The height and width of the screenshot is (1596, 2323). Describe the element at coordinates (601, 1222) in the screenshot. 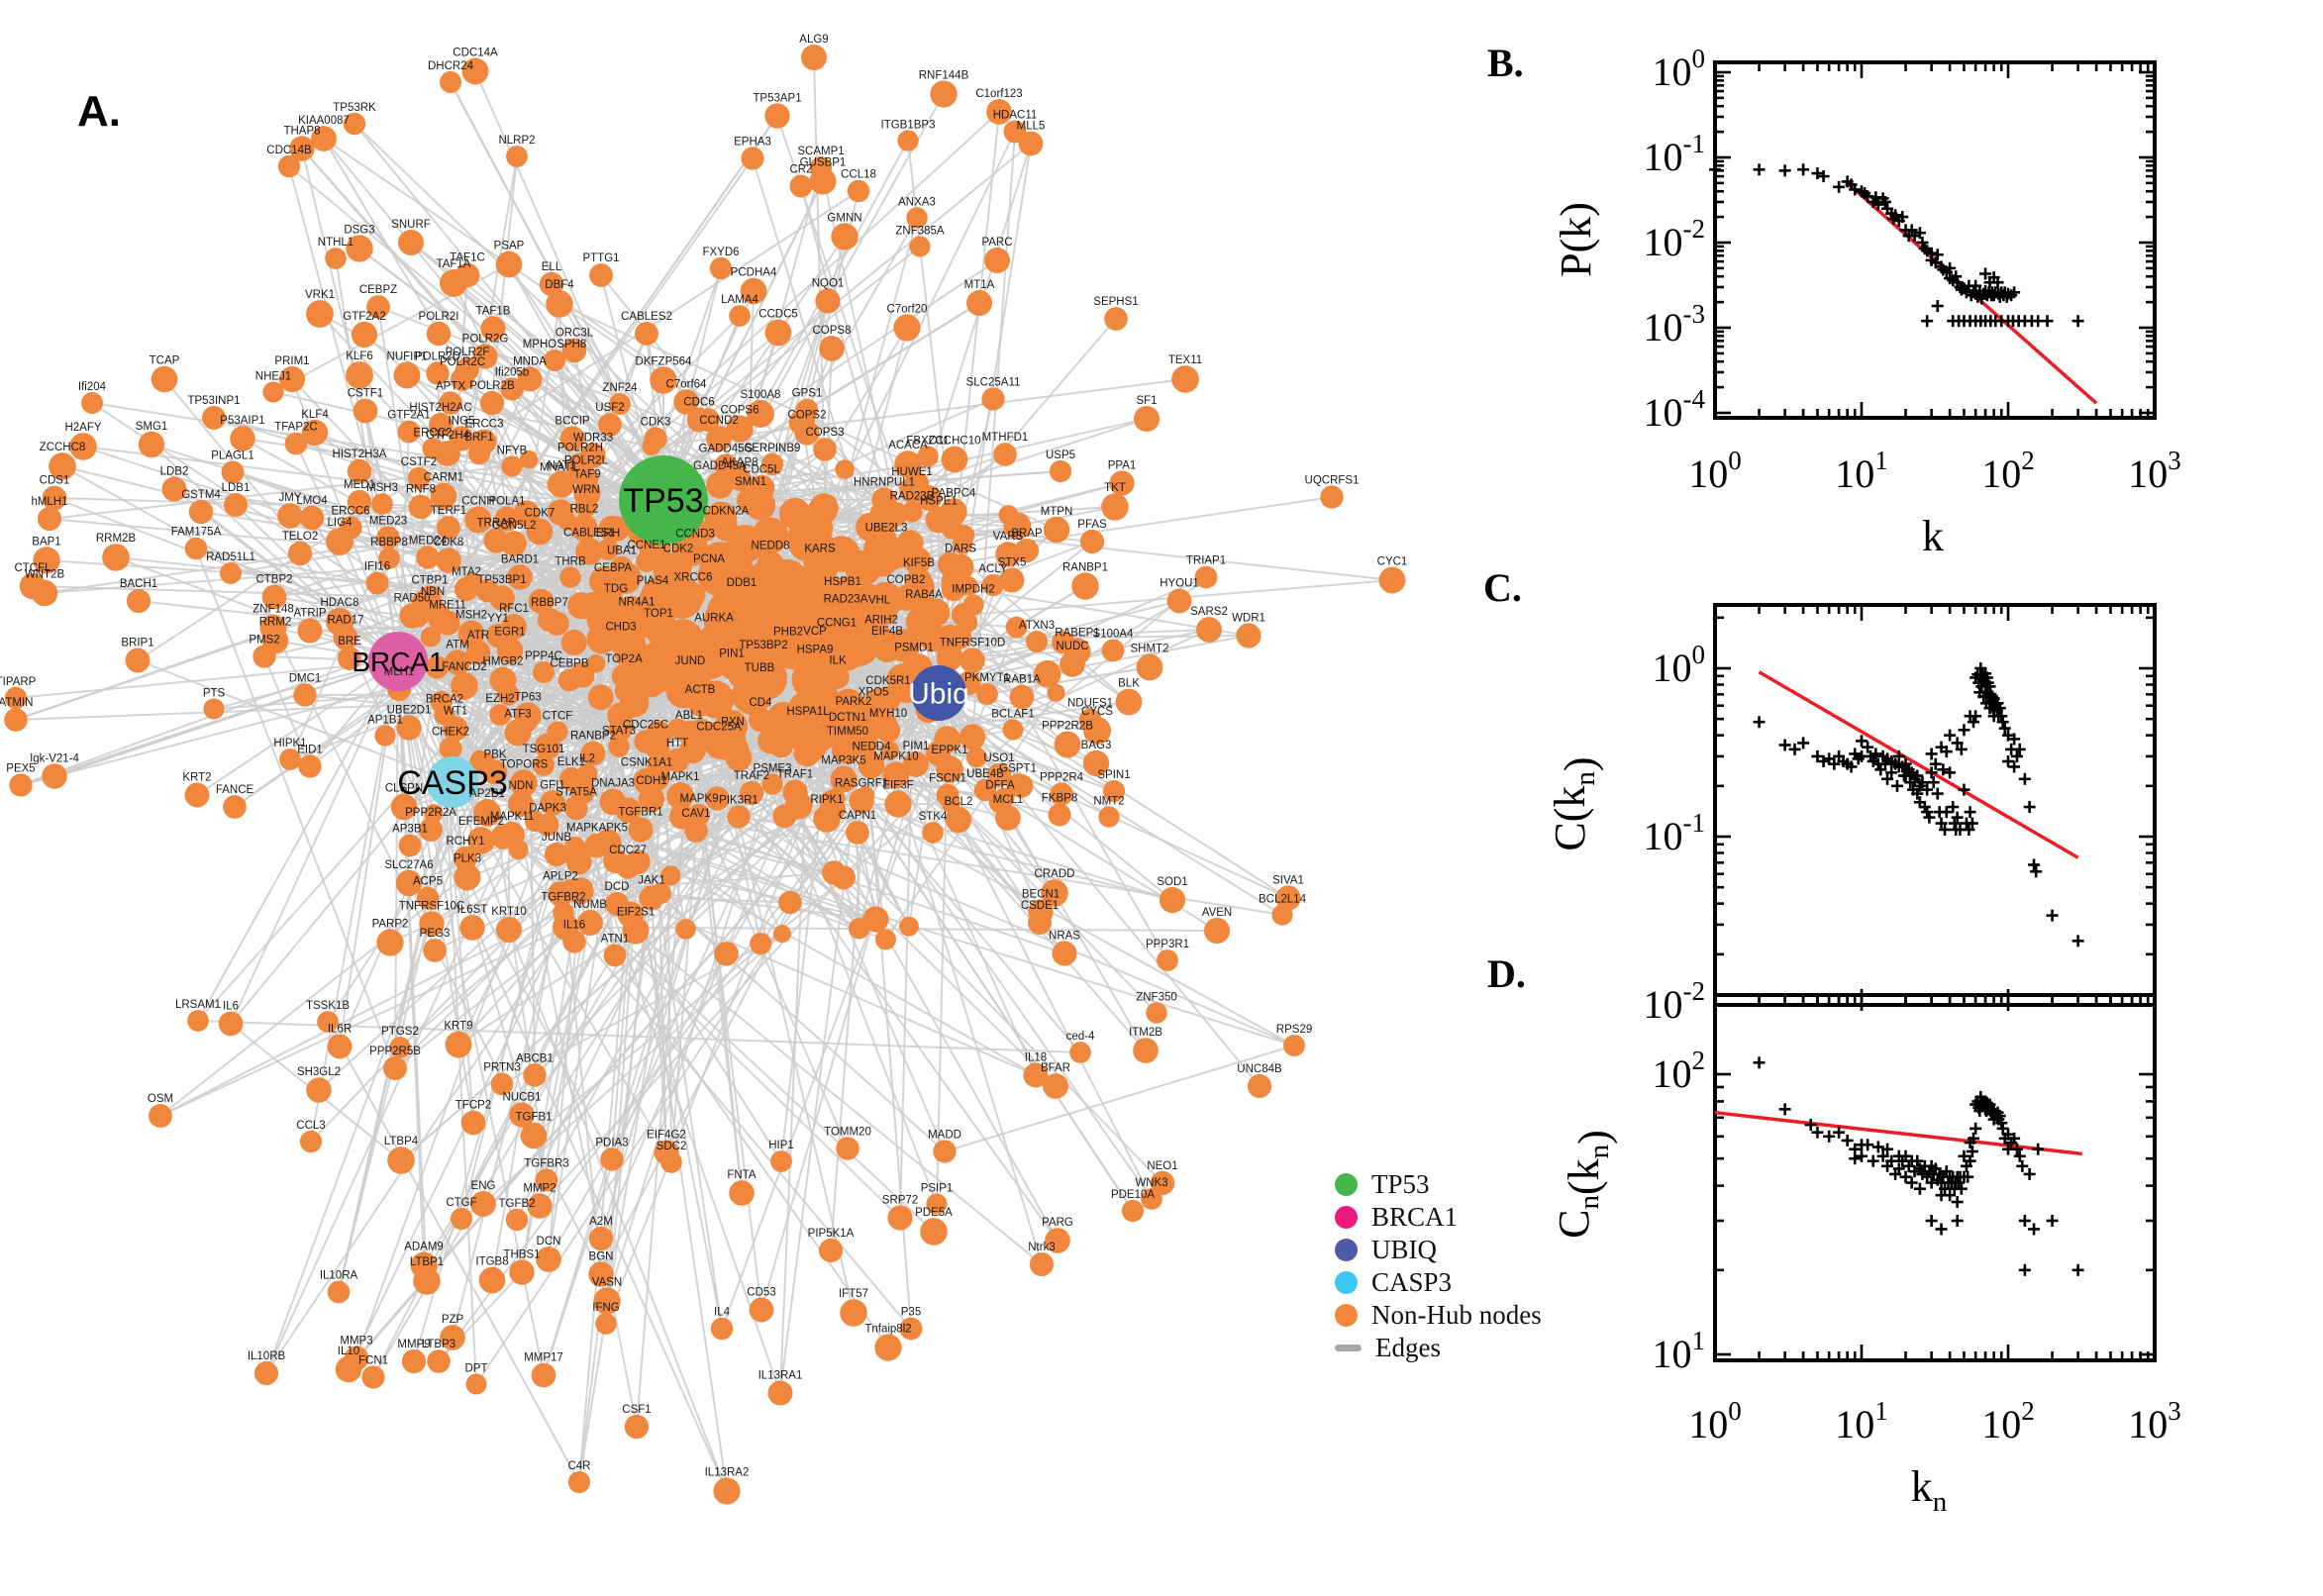

I see `network-node-label: A2M` at that location.